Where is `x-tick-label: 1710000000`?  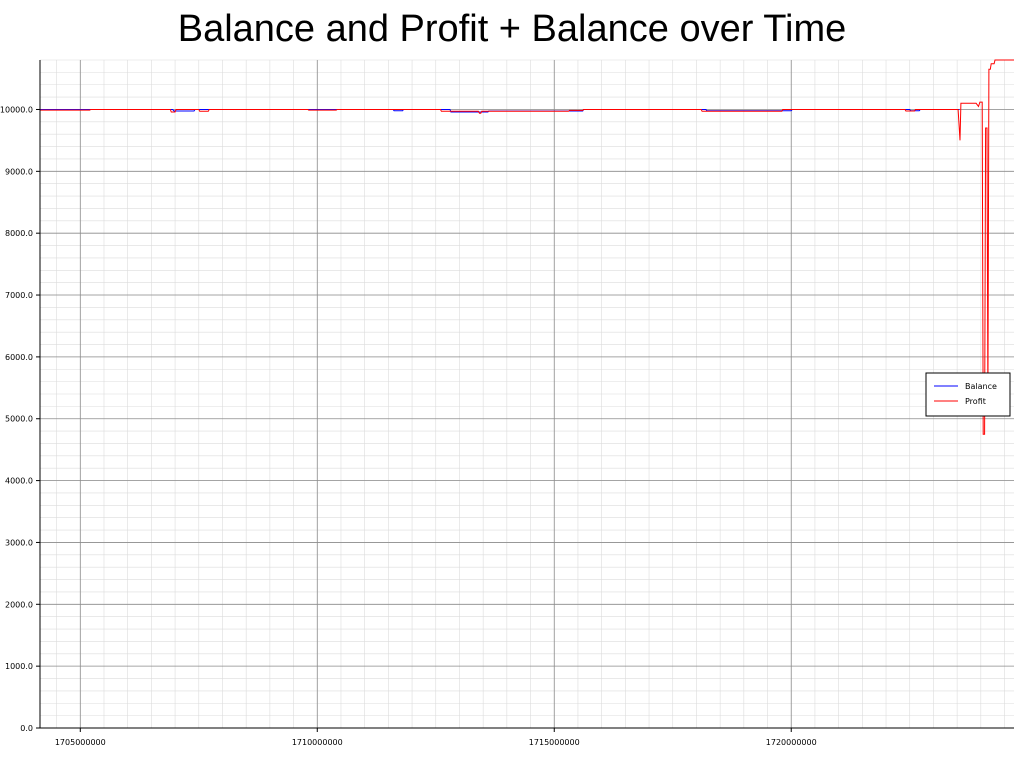
x-tick-label: 1710000000 is located at coordinates (317, 742).